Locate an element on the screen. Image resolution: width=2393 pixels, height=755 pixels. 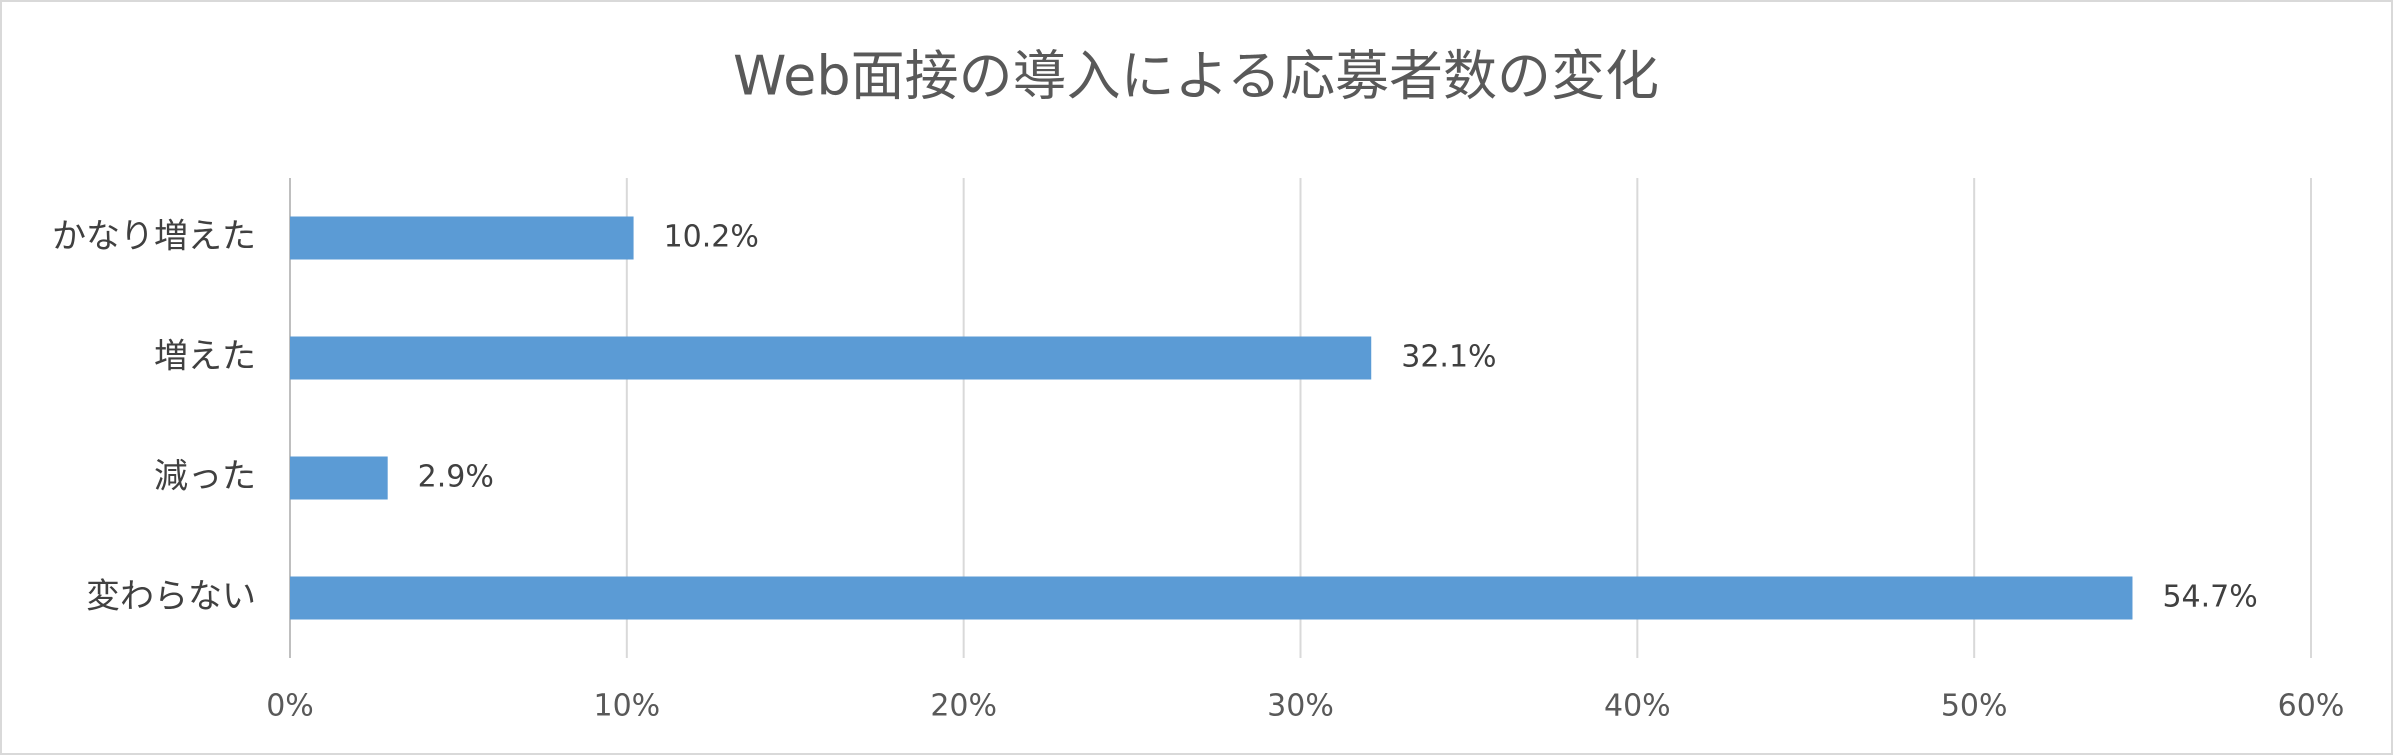
x-tick-label: 20% is located at coordinates (963, 706).